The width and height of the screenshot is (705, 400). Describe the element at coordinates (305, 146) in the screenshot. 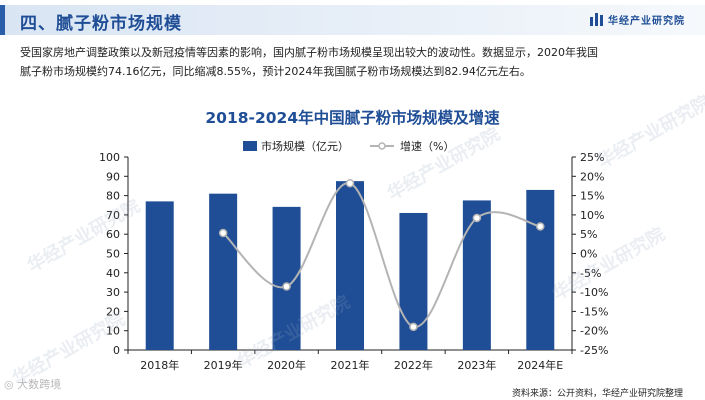

I see `legend-label-bar: 市场规模（亿元）` at that location.